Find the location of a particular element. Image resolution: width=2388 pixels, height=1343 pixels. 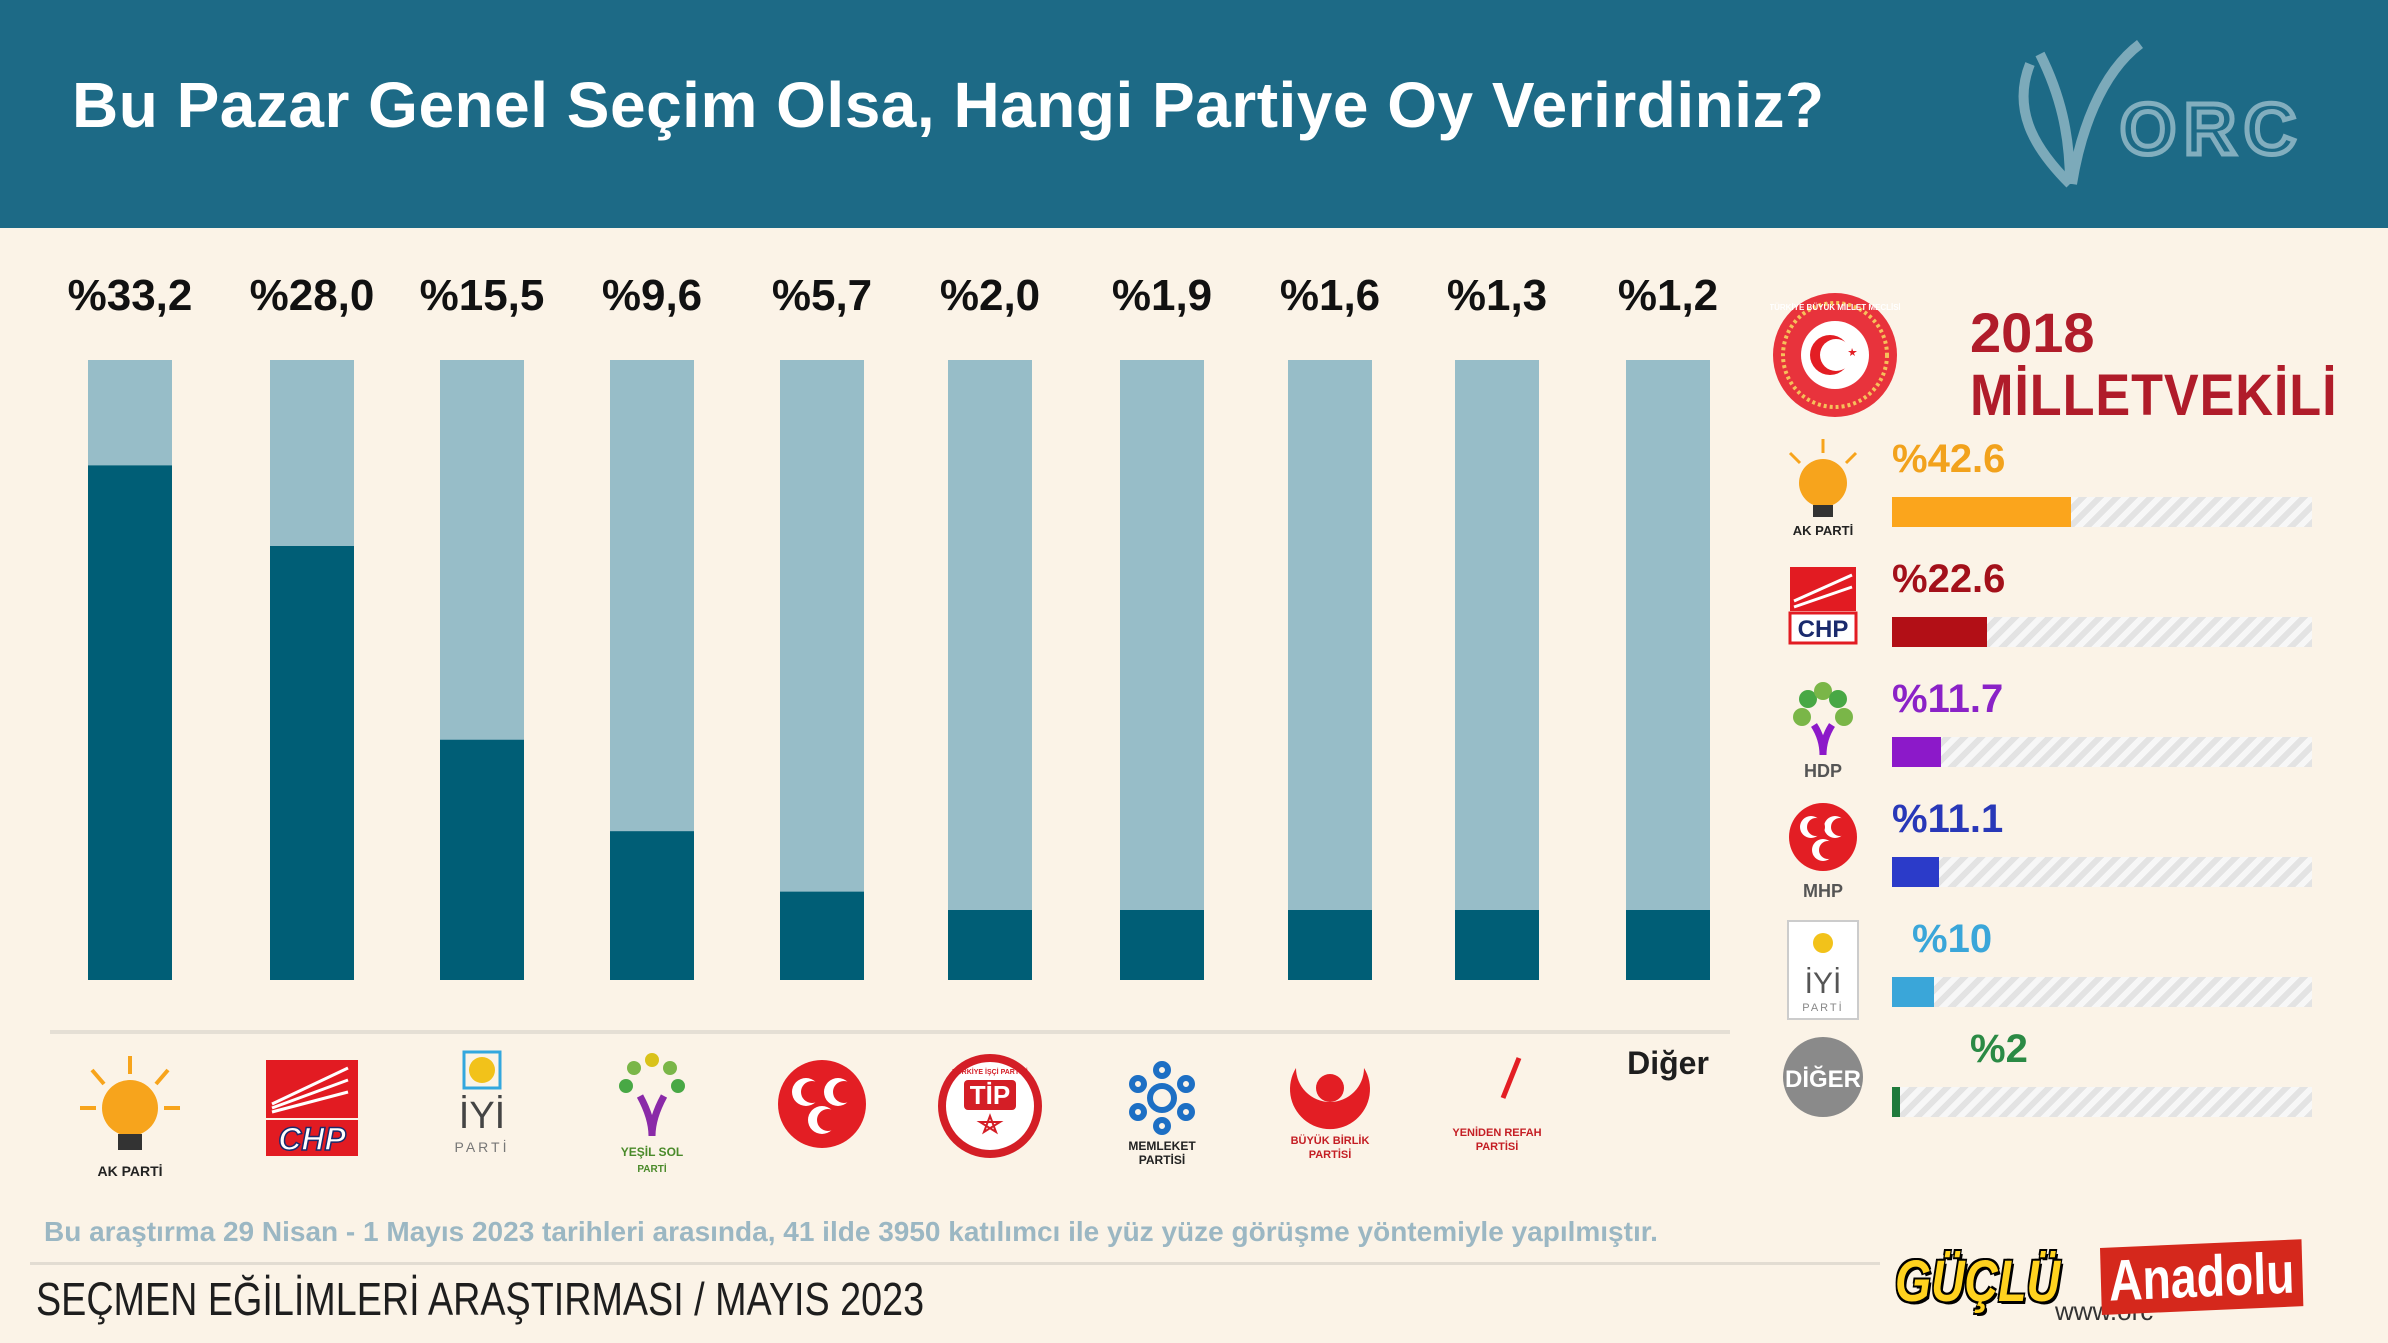

mv-logo-akp-label: AK PARTİ is located at coordinates (1823, 530).